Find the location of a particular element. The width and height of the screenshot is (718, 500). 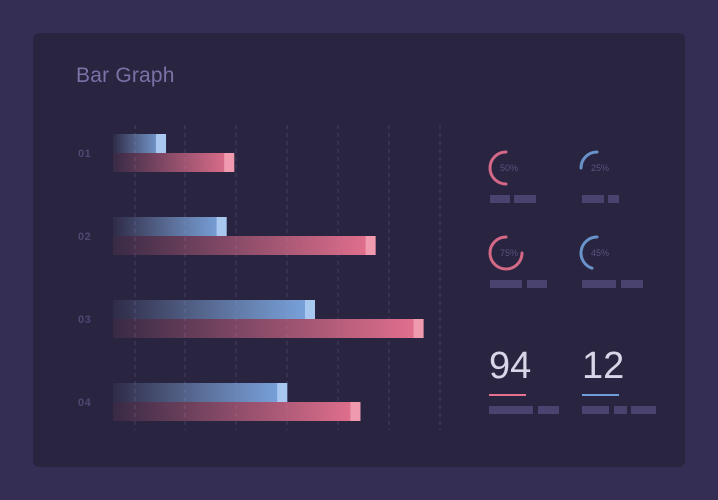

stat-value-1: 94 is located at coordinates (510, 366).